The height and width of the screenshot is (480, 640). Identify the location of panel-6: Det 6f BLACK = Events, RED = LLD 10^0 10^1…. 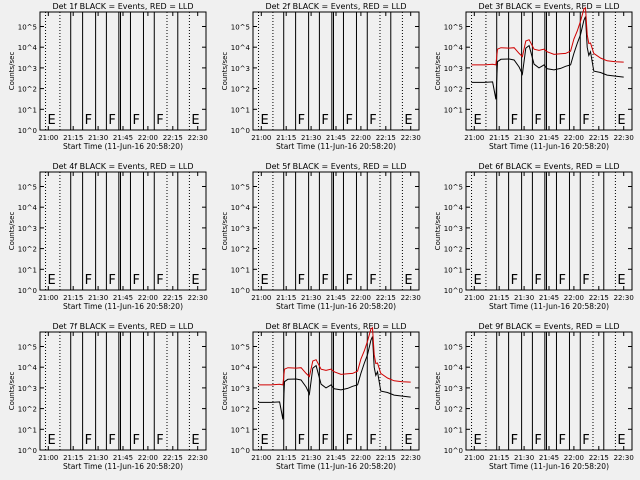
(534, 236).